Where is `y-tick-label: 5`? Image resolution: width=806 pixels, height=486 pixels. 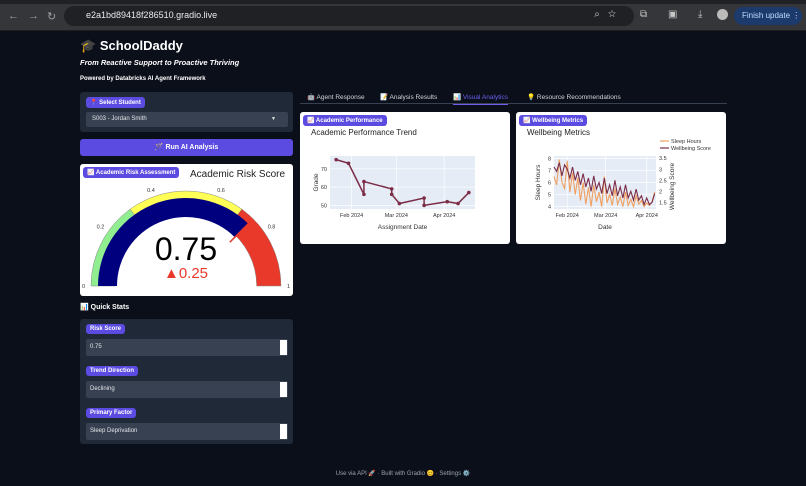
y-tick-label: 5 is located at coordinates (549, 196).